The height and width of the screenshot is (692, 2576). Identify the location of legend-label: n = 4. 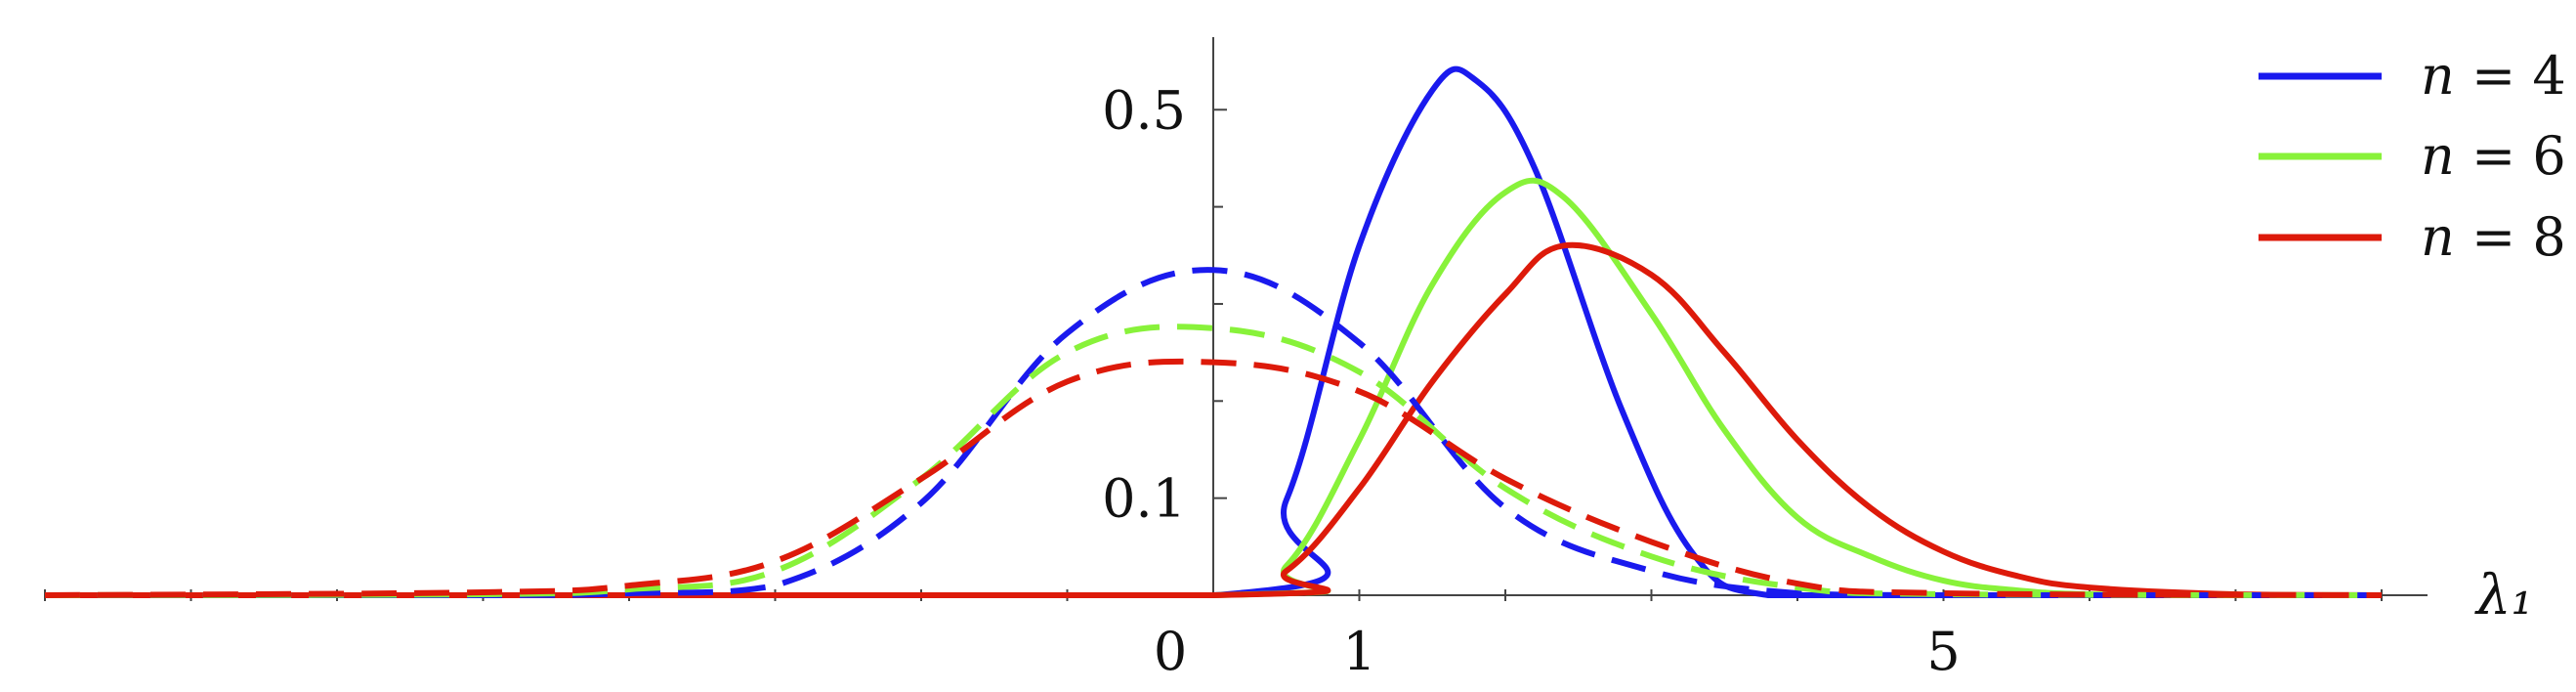
(2493, 76).